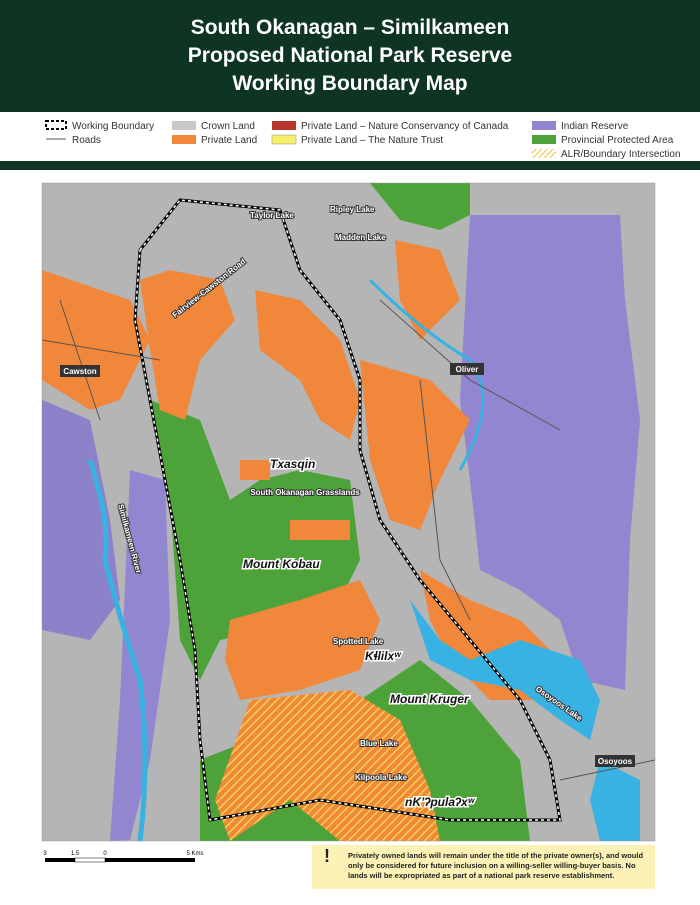 The height and width of the screenshot is (905, 700). Describe the element at coordinates (350, 27) in the screenshot. I see `title: South Okanagan – Similkameen` at that location.